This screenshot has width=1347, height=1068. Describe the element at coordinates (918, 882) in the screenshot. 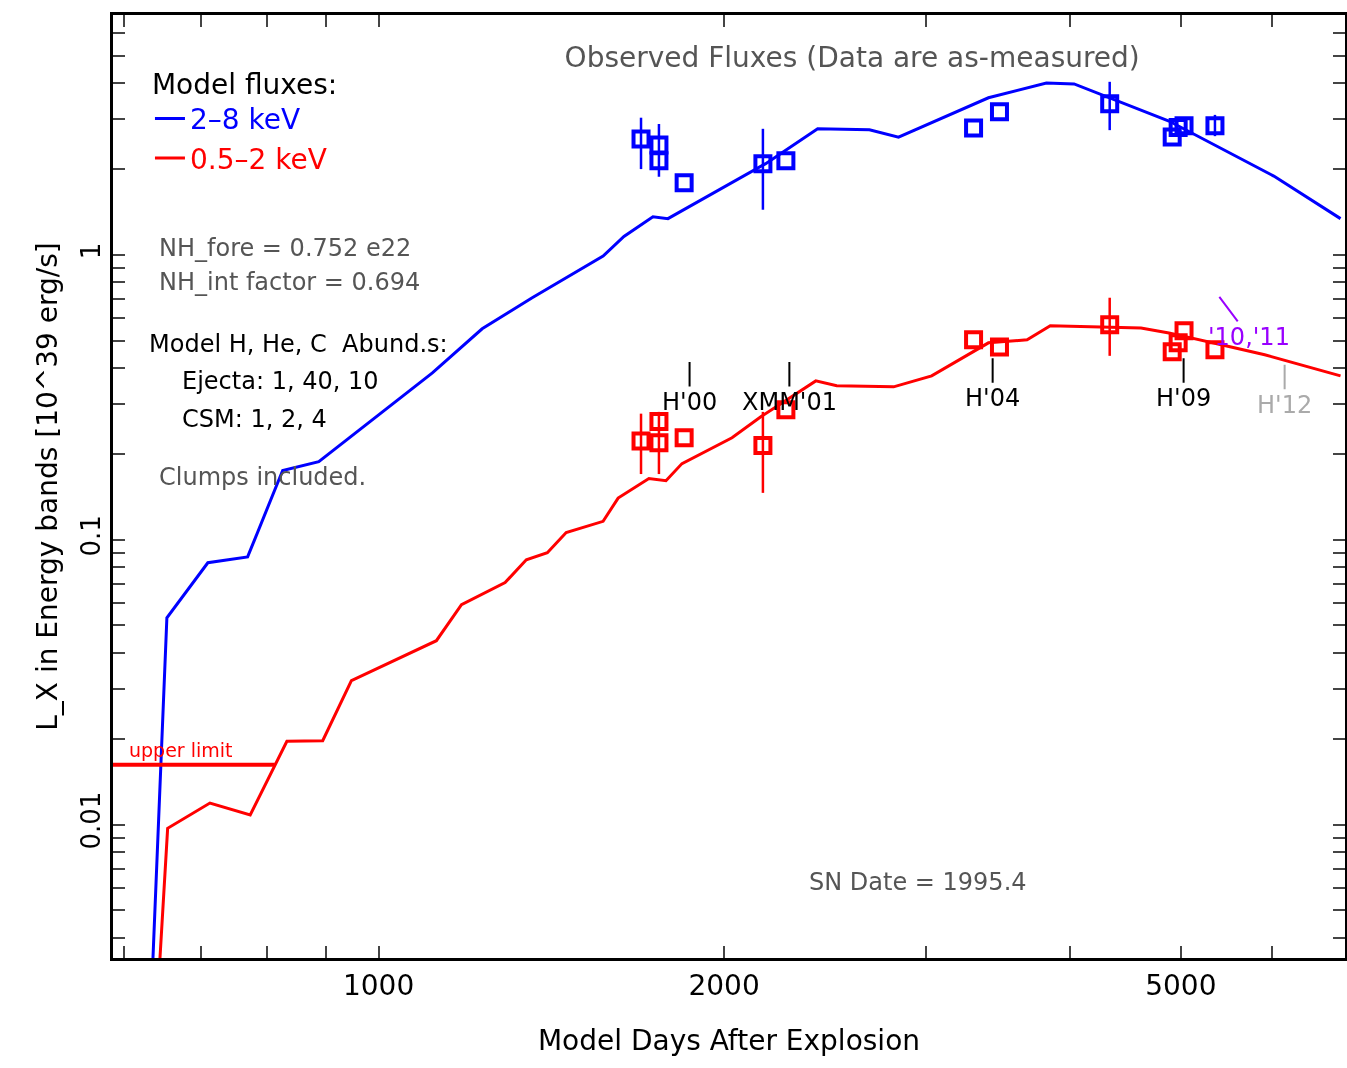

I see `annotation: SN Date = 1995.4` at that location.